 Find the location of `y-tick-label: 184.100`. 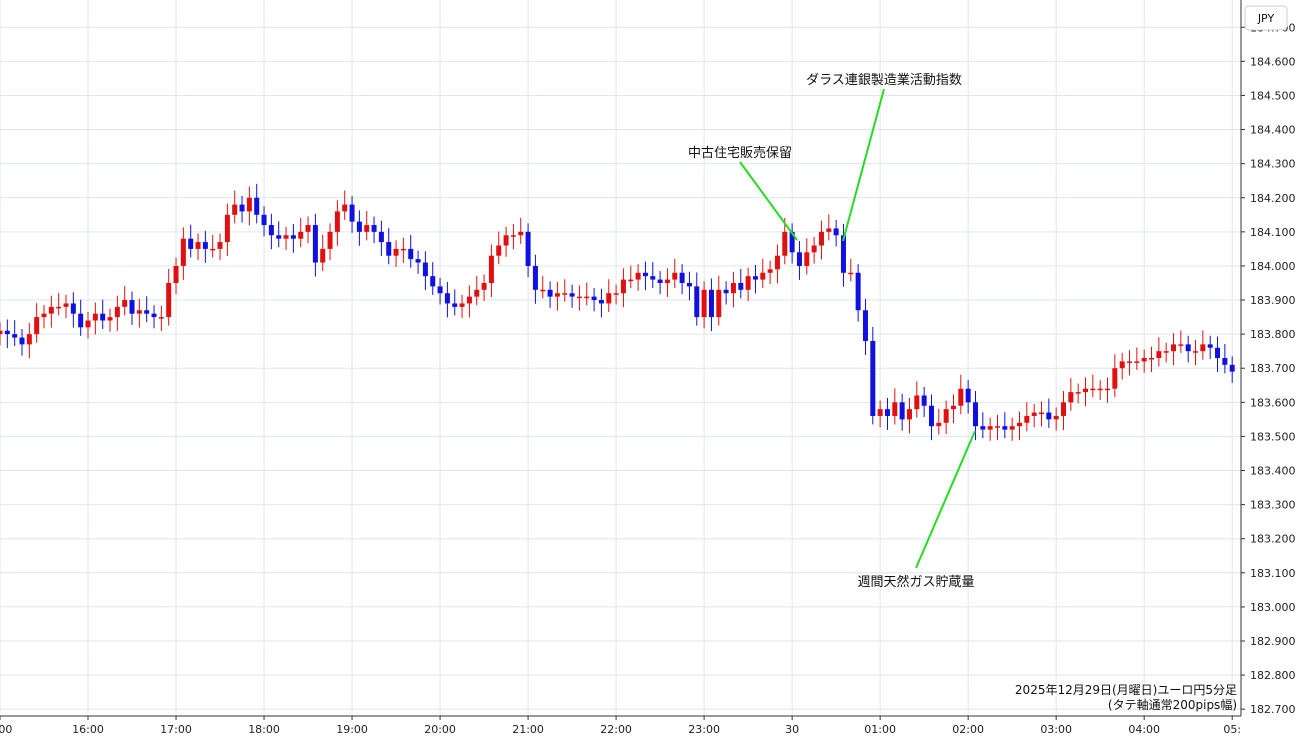

y-tick-label: 184.100 is located at coordinates (1273, 232).